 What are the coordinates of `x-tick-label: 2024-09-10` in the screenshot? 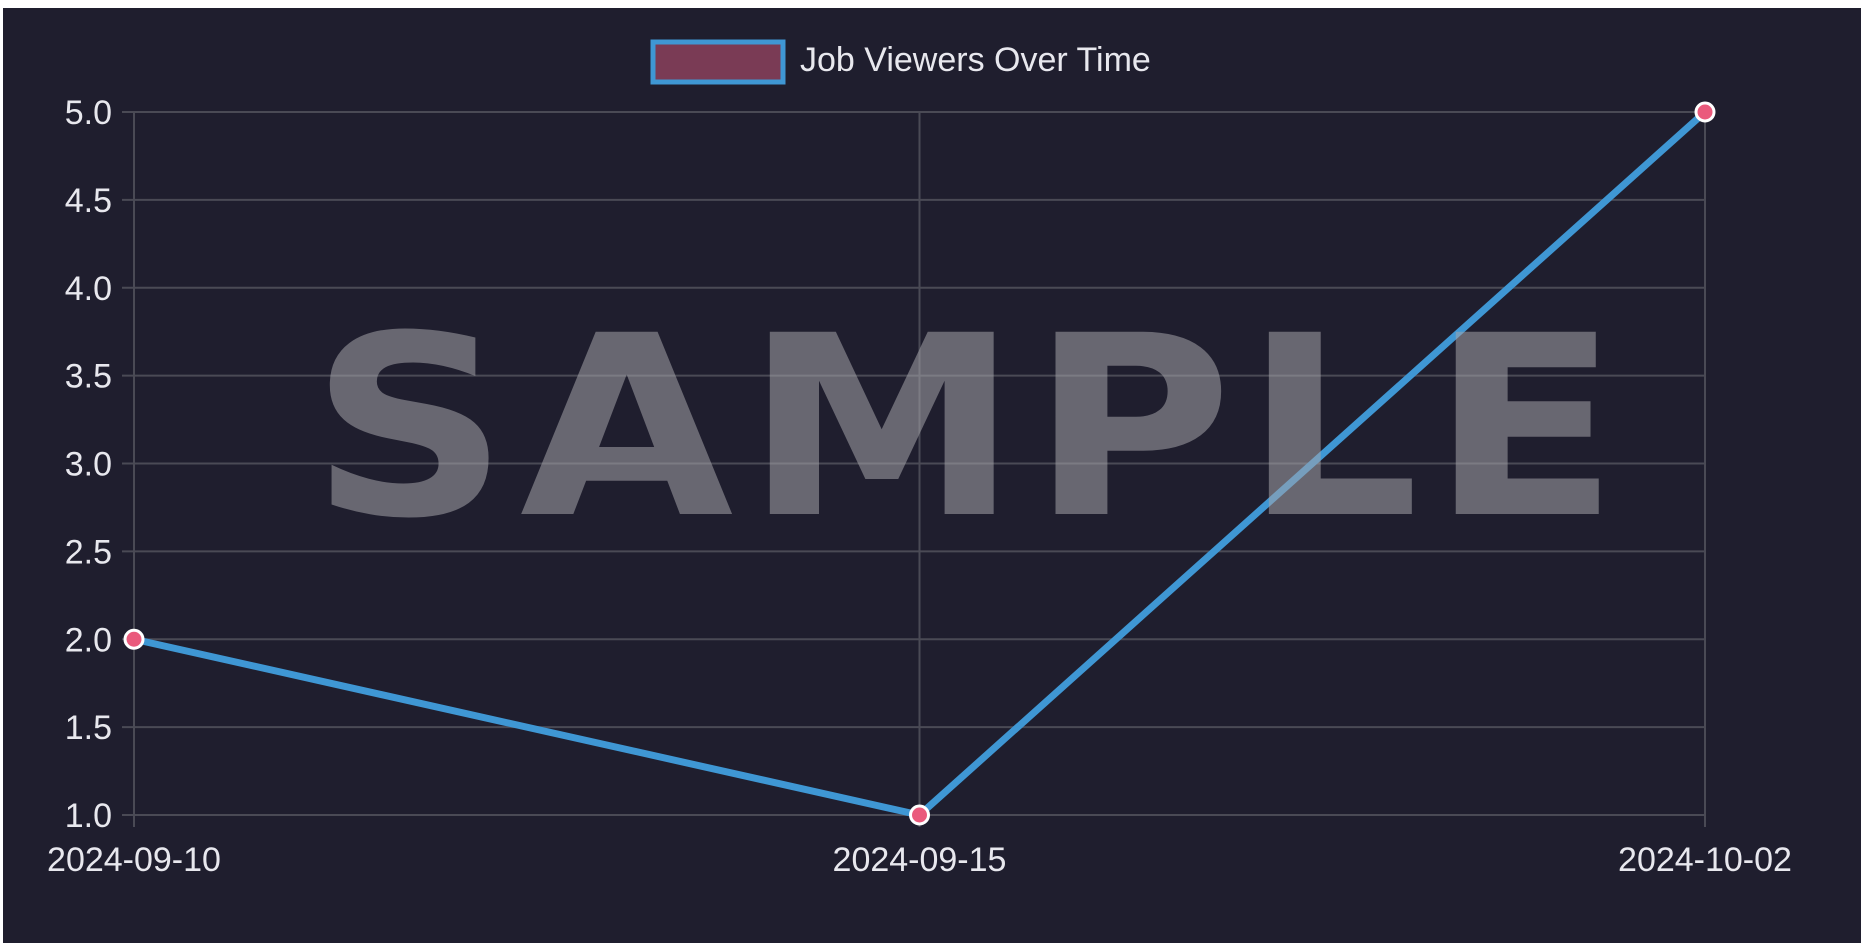 It's located at (134, 860).